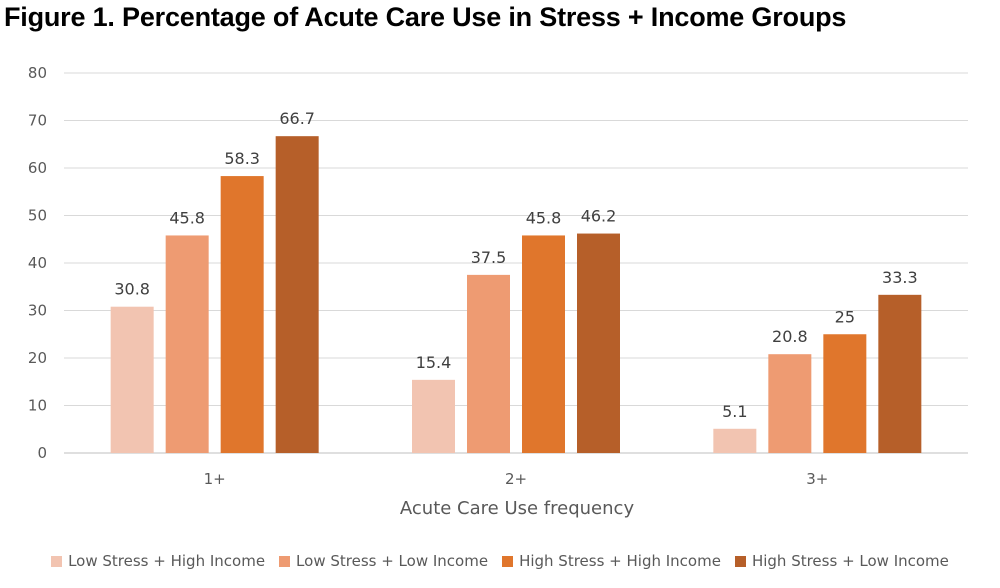 The image size is (1000, 588). Describe the element at coordinates (845, 316) in the screenshot. I see `data-label: 25` at that location.